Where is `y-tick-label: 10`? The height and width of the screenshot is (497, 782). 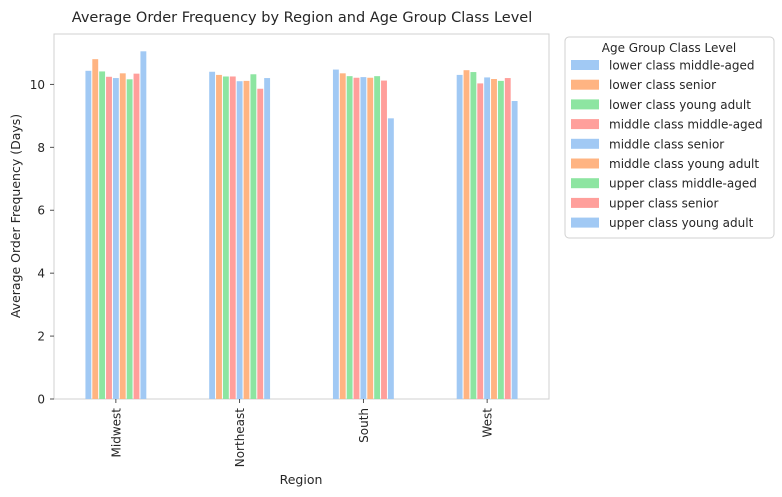 y-tick-label: 10 is located at coordinates (37, 85).